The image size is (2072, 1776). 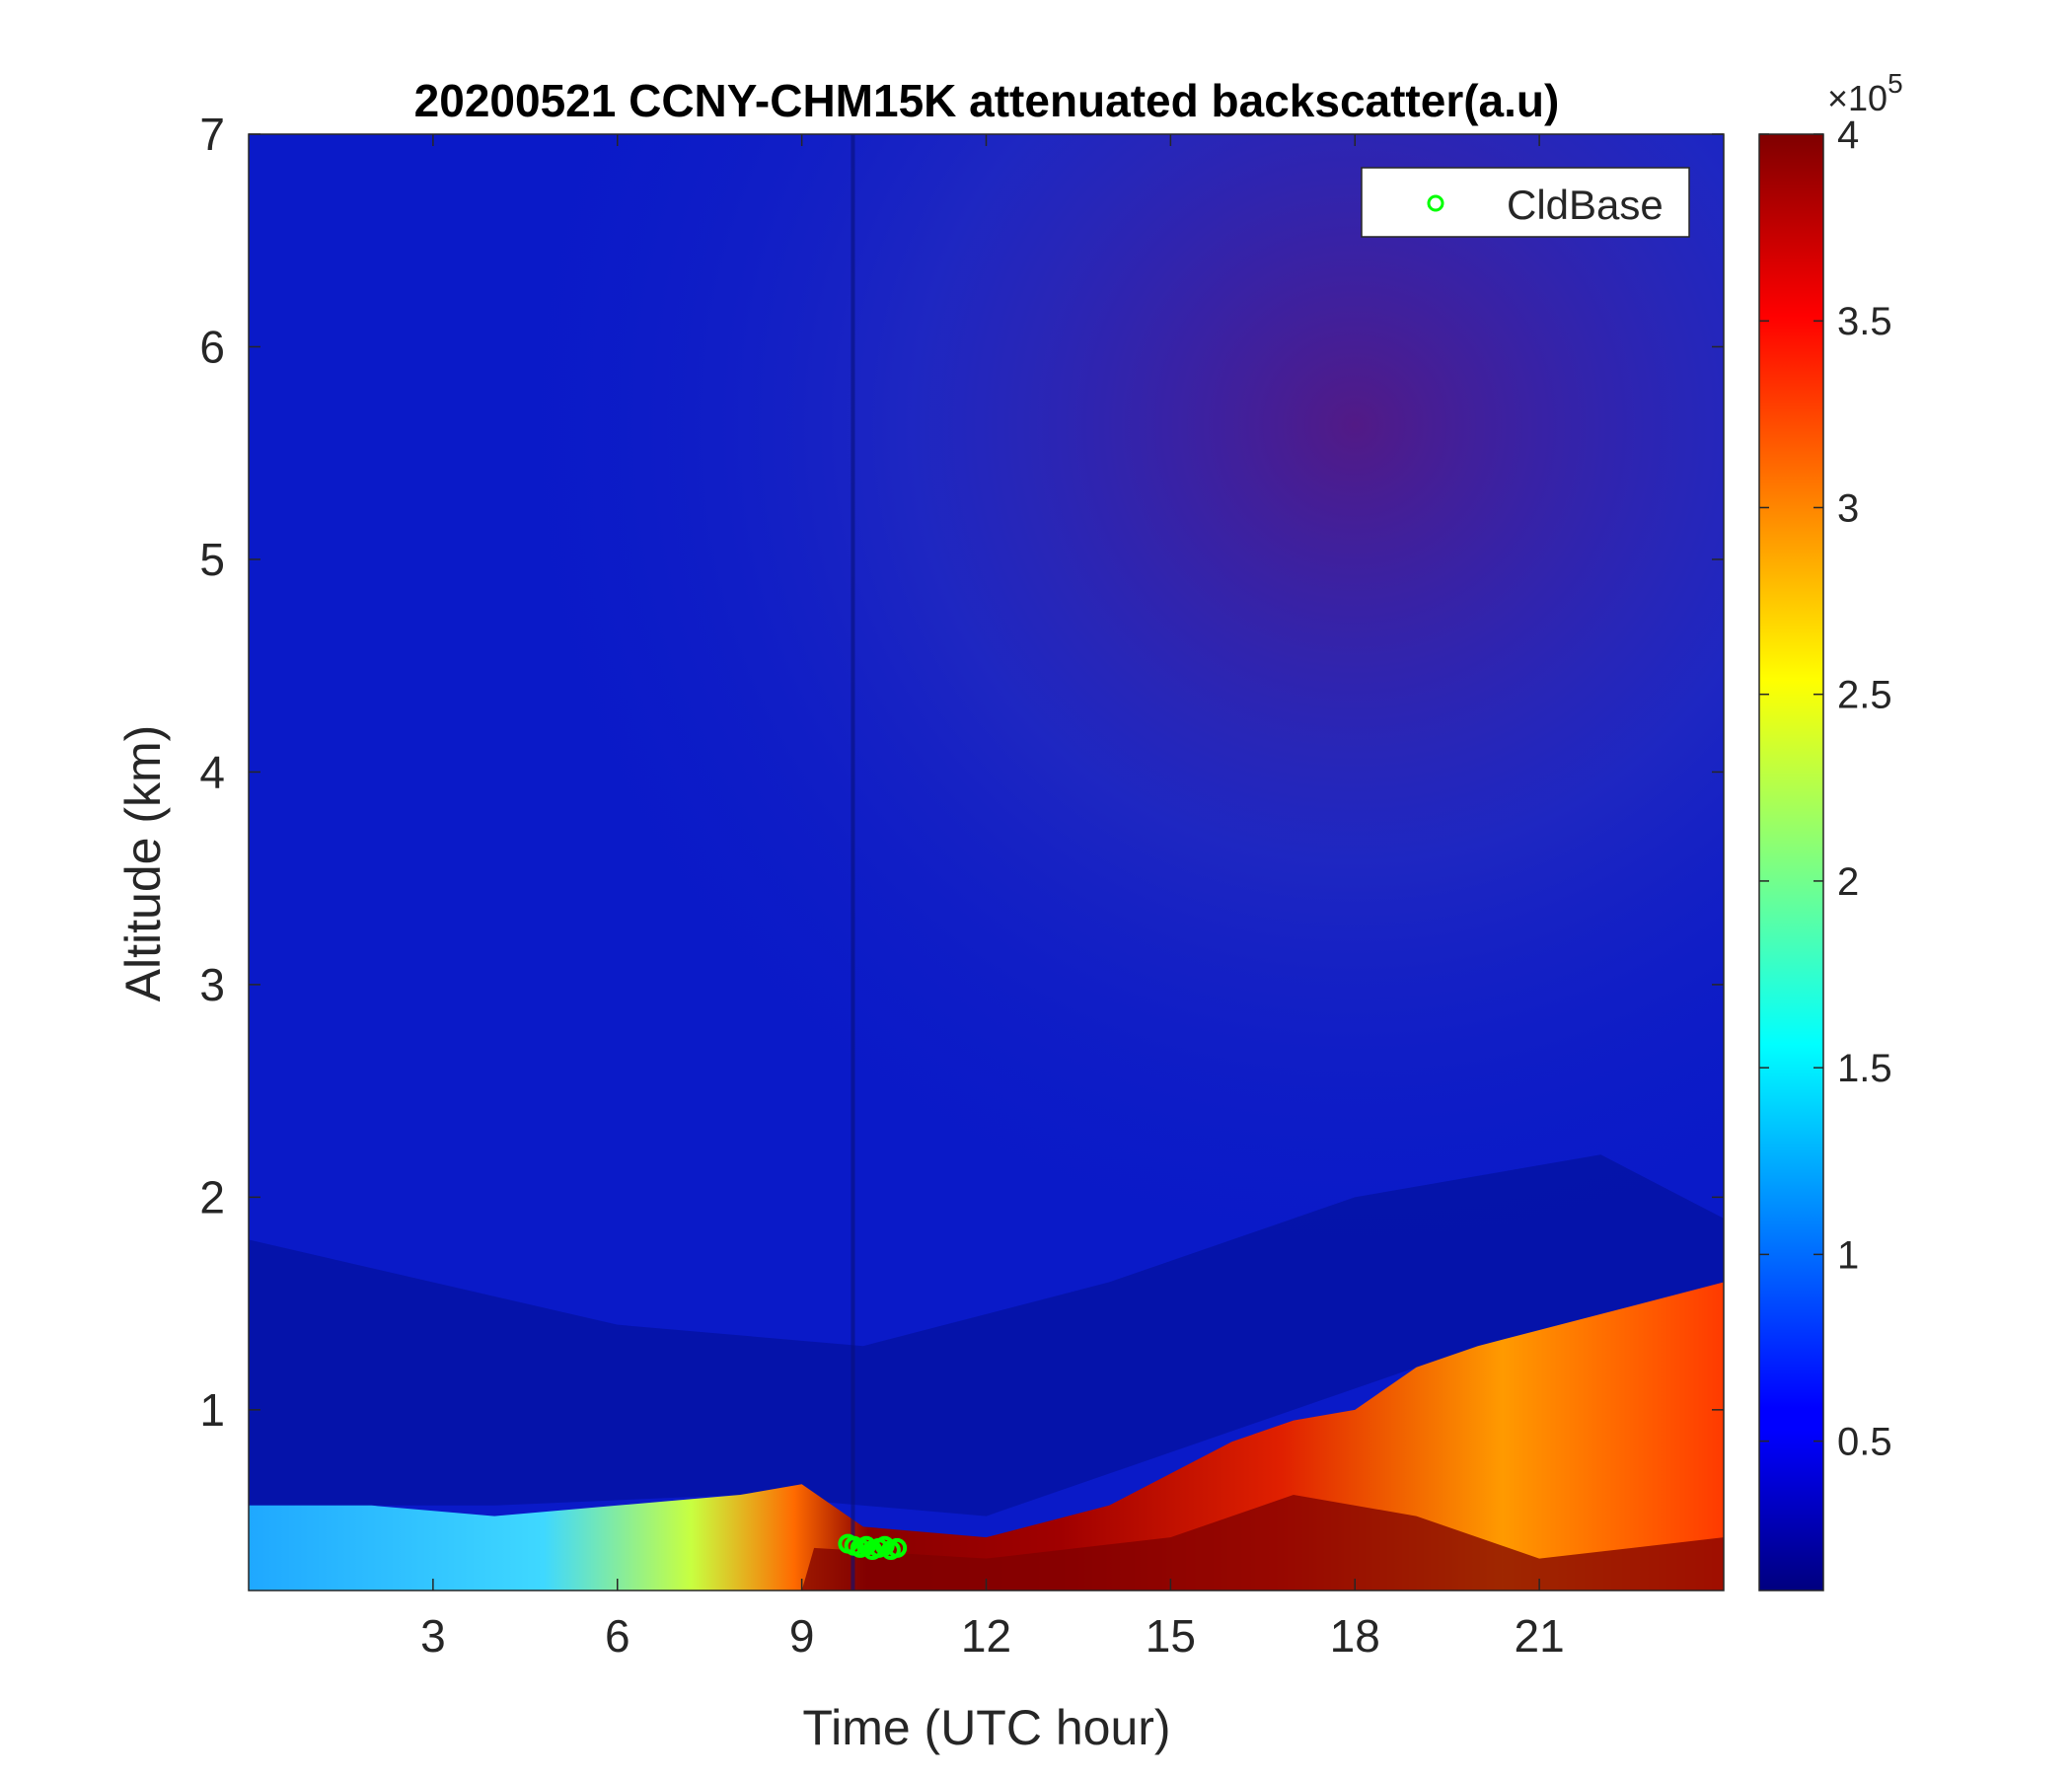 What do you see at coordinates (986, 1636) in the screenshot?
I see `x-tick-label: 12` at bounding box center [986, 1636].